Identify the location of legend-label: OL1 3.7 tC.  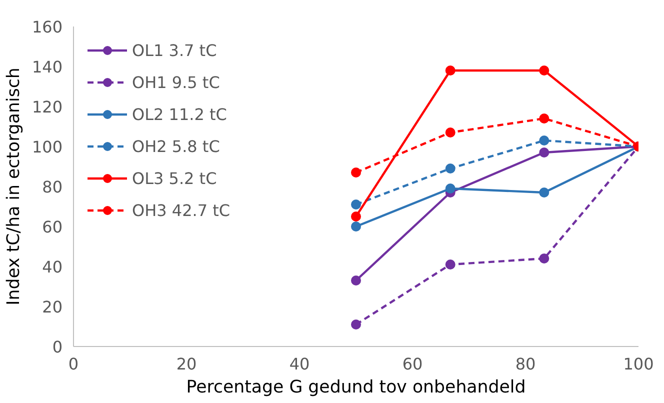
(174, 50).